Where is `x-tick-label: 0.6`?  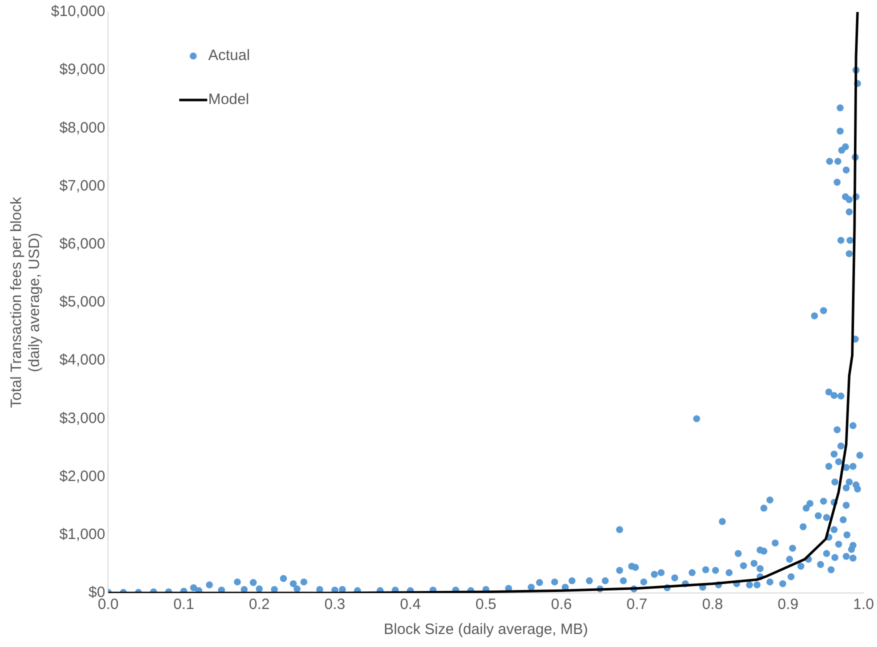 x-tick-label: 0.6 is located at coordinates (561, 605).